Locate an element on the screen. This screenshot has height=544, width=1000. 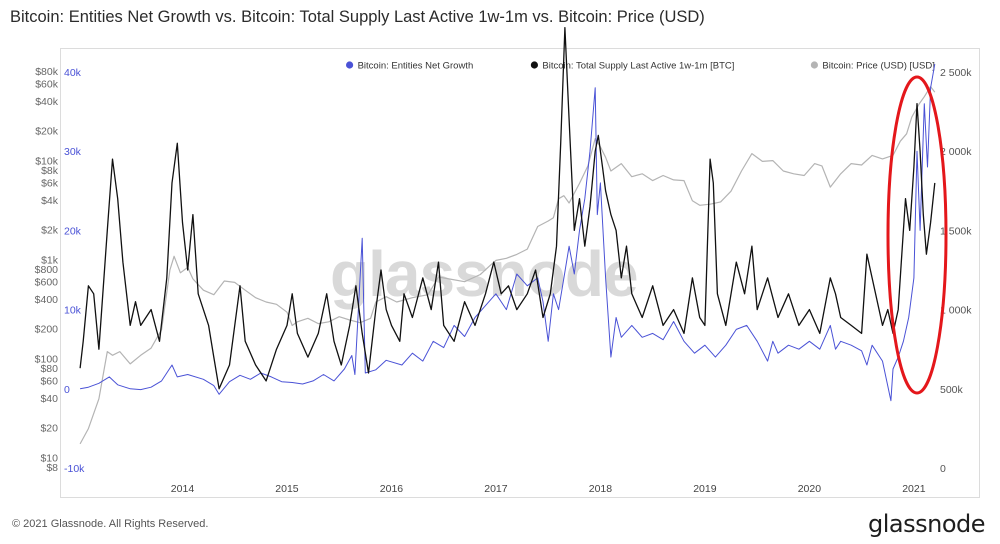
price-tick-label: $800 is located at coordinates (47, 270).